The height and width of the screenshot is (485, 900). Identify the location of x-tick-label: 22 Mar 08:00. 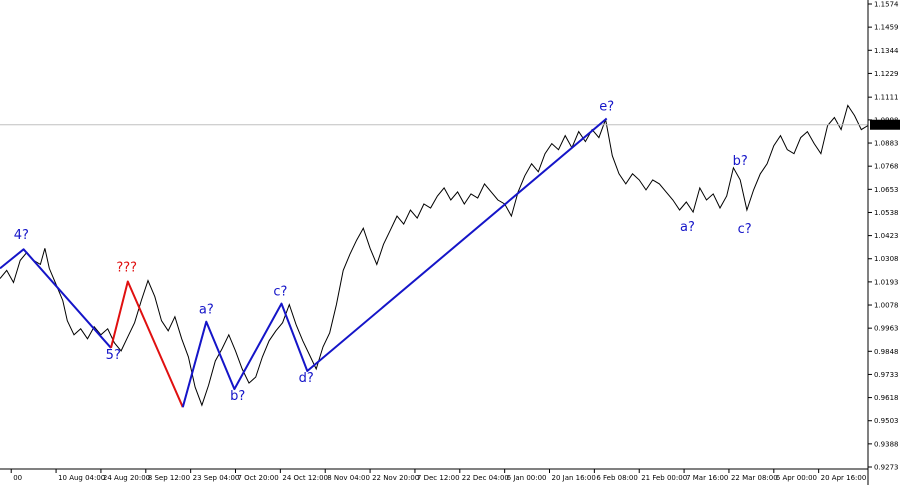
(754, 478).